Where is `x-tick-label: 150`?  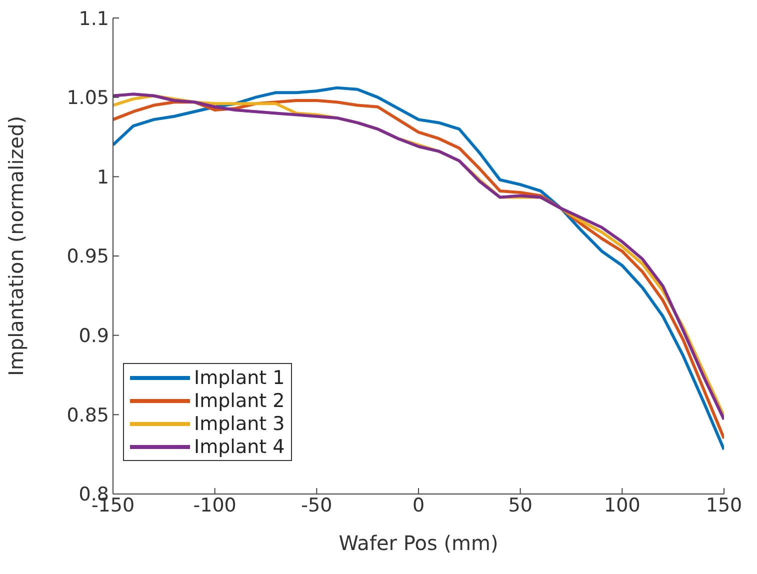 x-tick-label: 150 is located at coordinates (724, 505).